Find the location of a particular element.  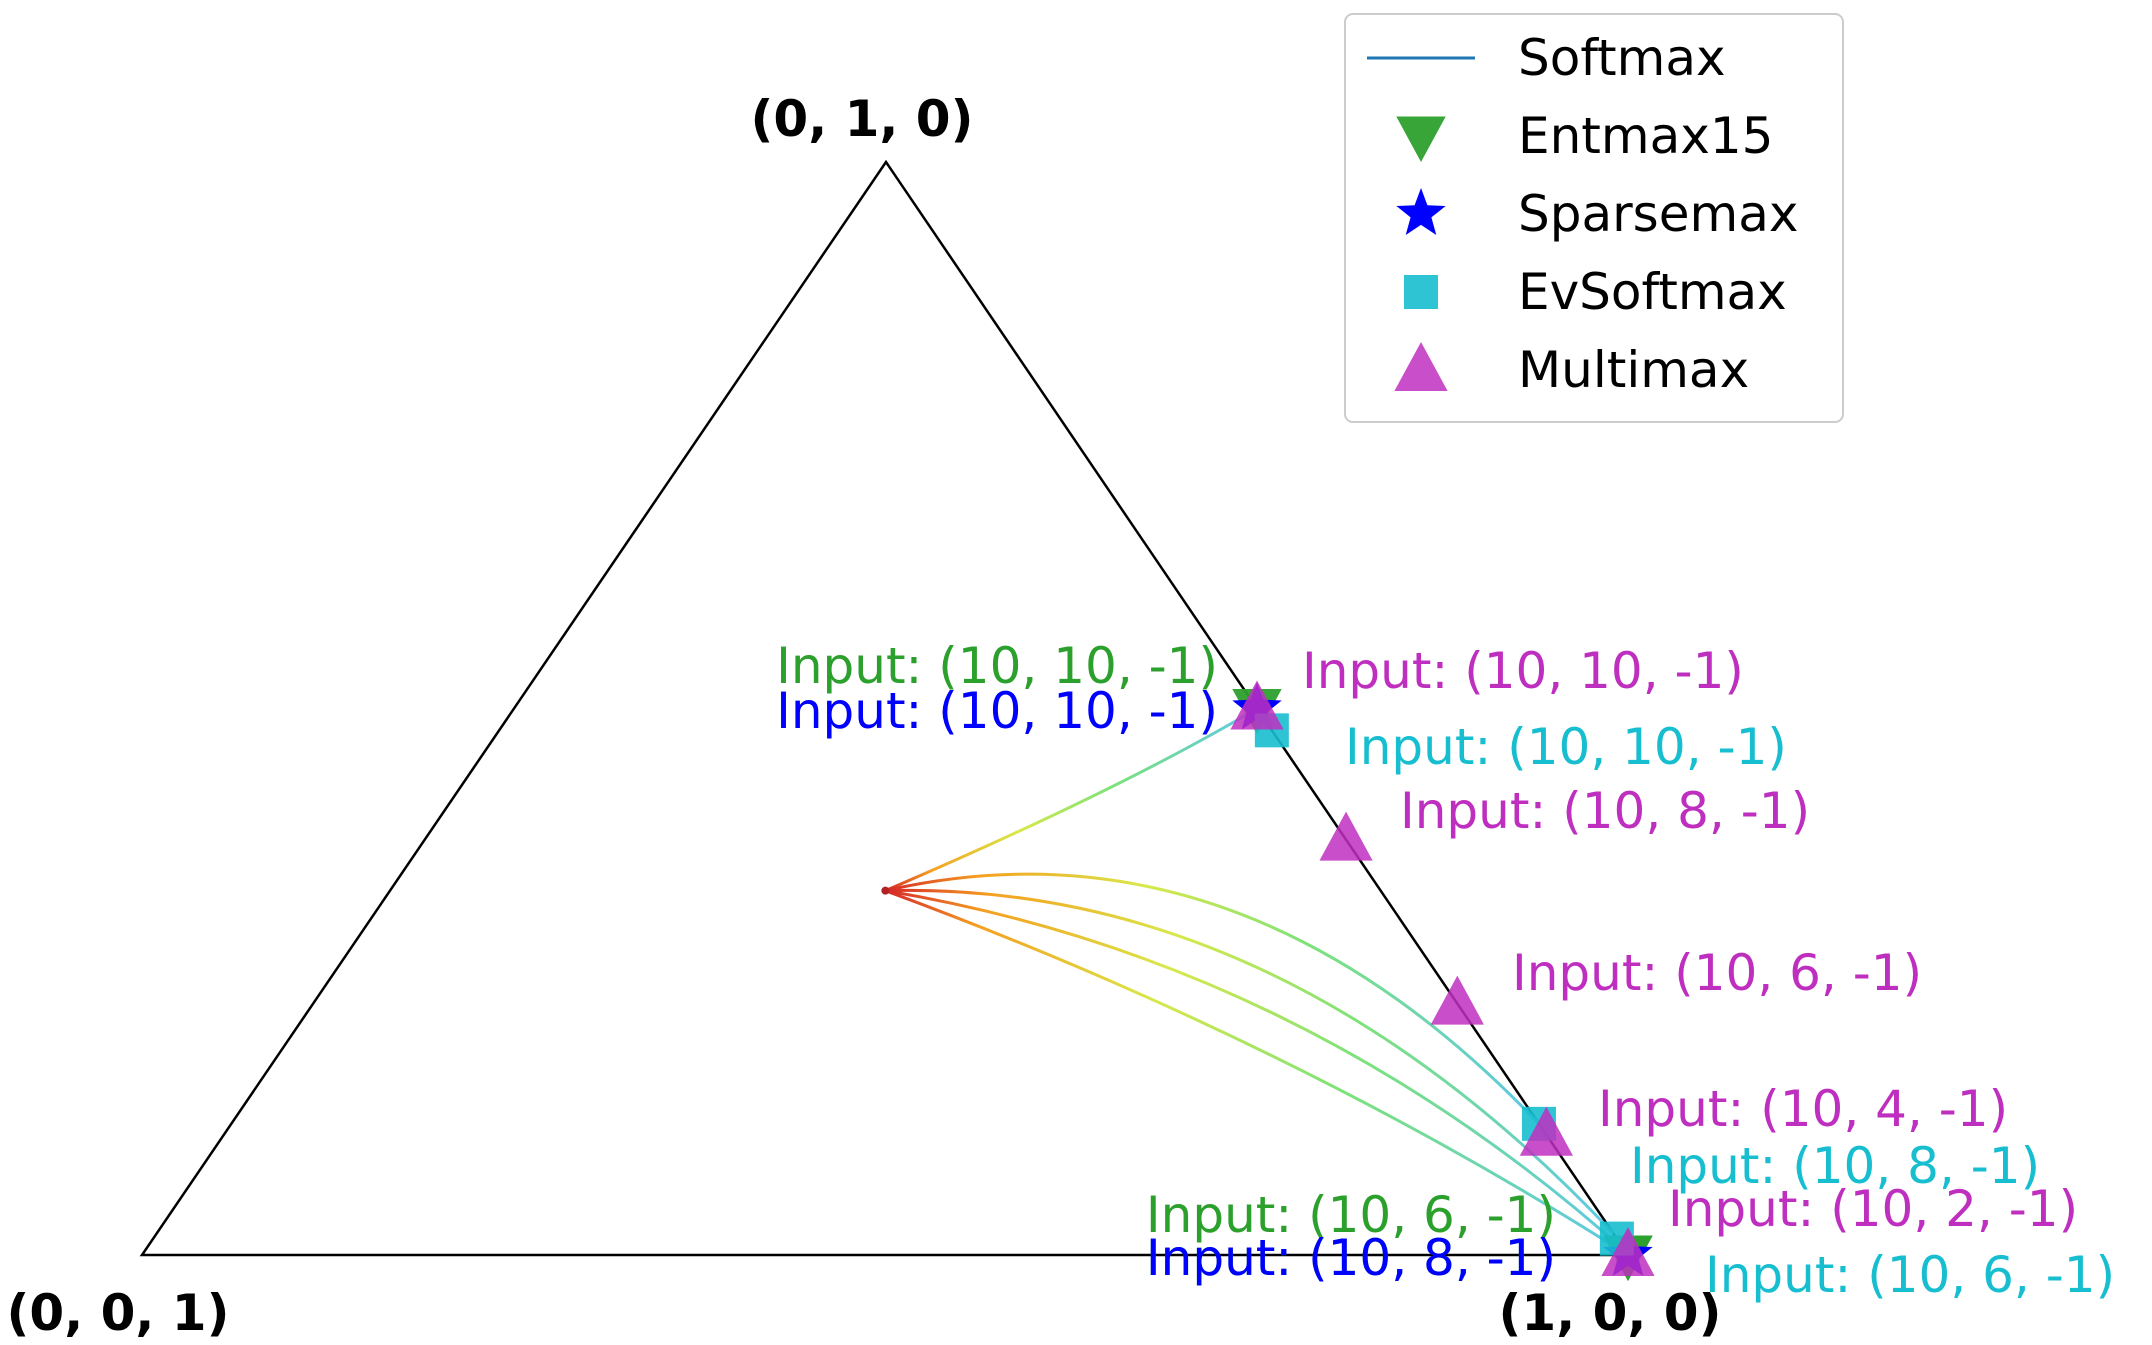

softmax-paths is located at coordinates (1255, 982).